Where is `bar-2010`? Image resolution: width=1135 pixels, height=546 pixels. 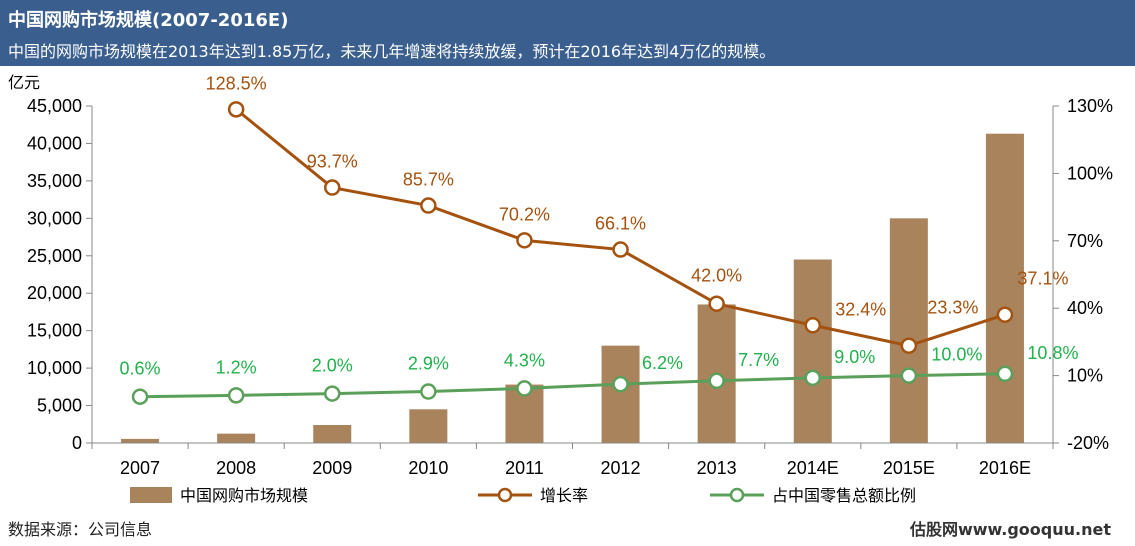 bar-2010 is located at coordinates (428, 426).